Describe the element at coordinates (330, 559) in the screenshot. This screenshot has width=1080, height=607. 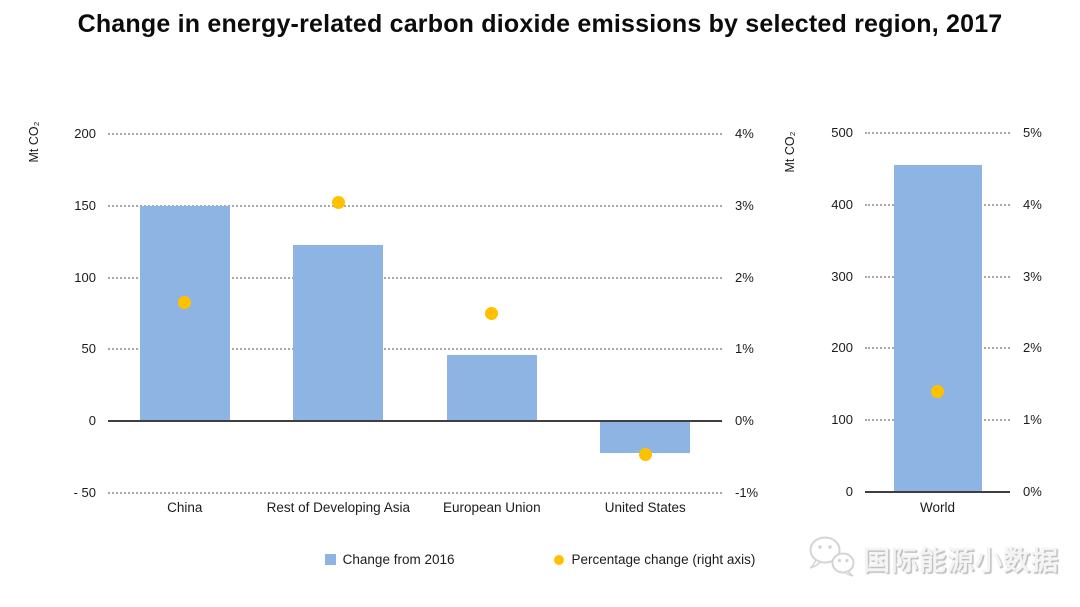
I see `bar-series-swatch` at that location.